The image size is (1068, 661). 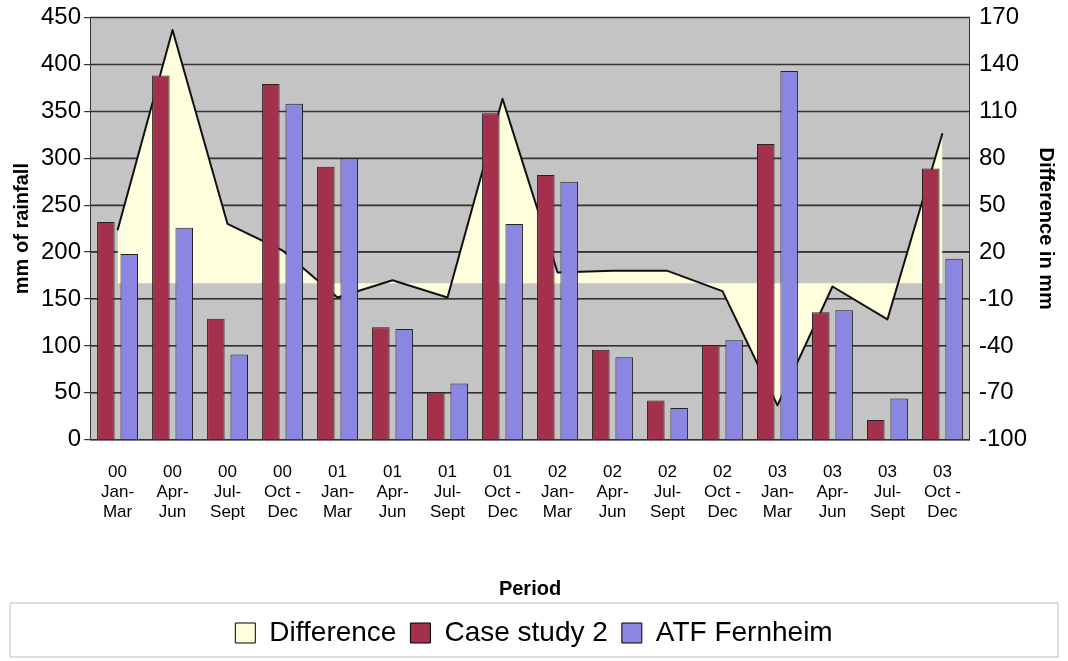 What do you see at coordinates (282, 491) in the screenshot?
I see `x-tick-label: 00 Oct - Dec` at bounding box center [282, 491].